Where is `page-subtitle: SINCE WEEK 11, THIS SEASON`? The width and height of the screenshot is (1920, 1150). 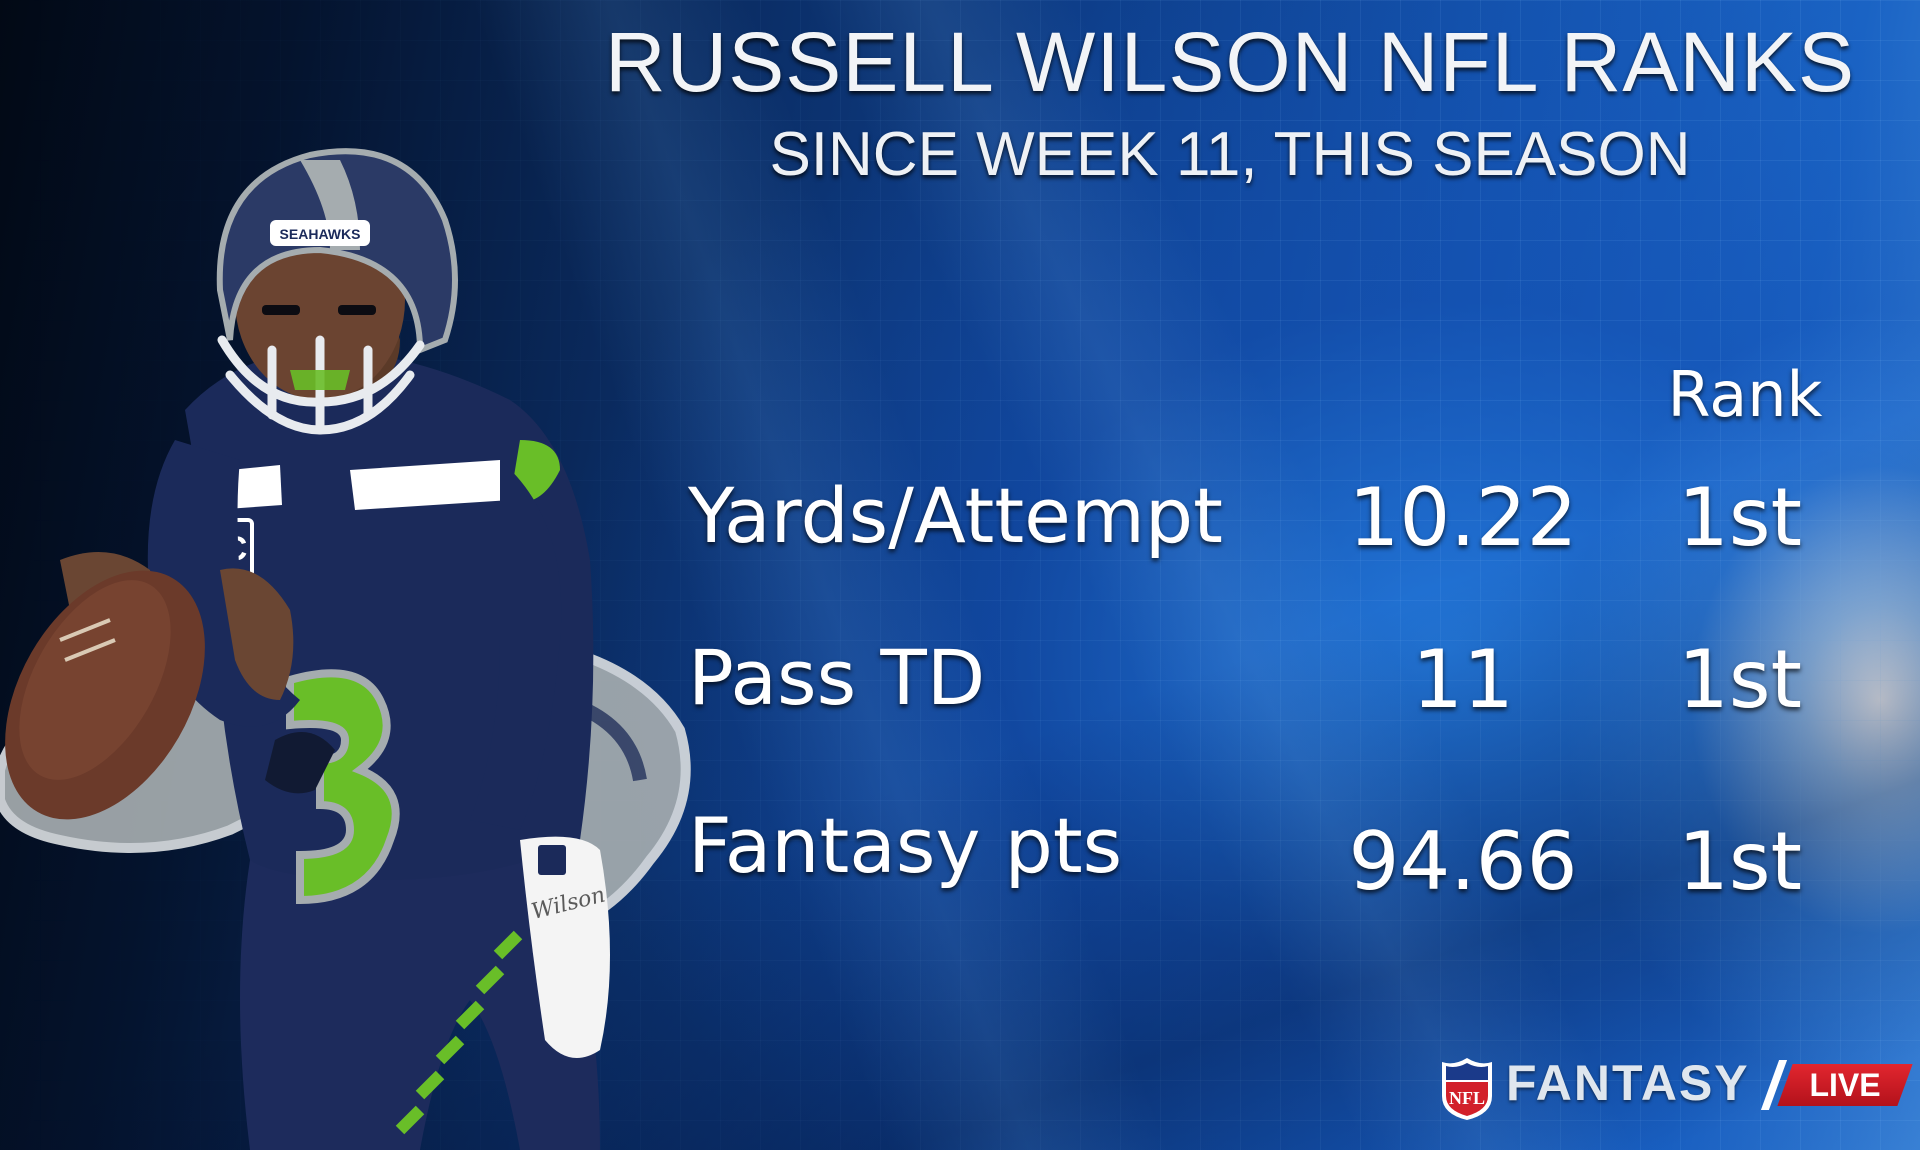
page-subtitle: SINCE WEEK 11, THIS SEASON is located at coordinates (1230, 154).